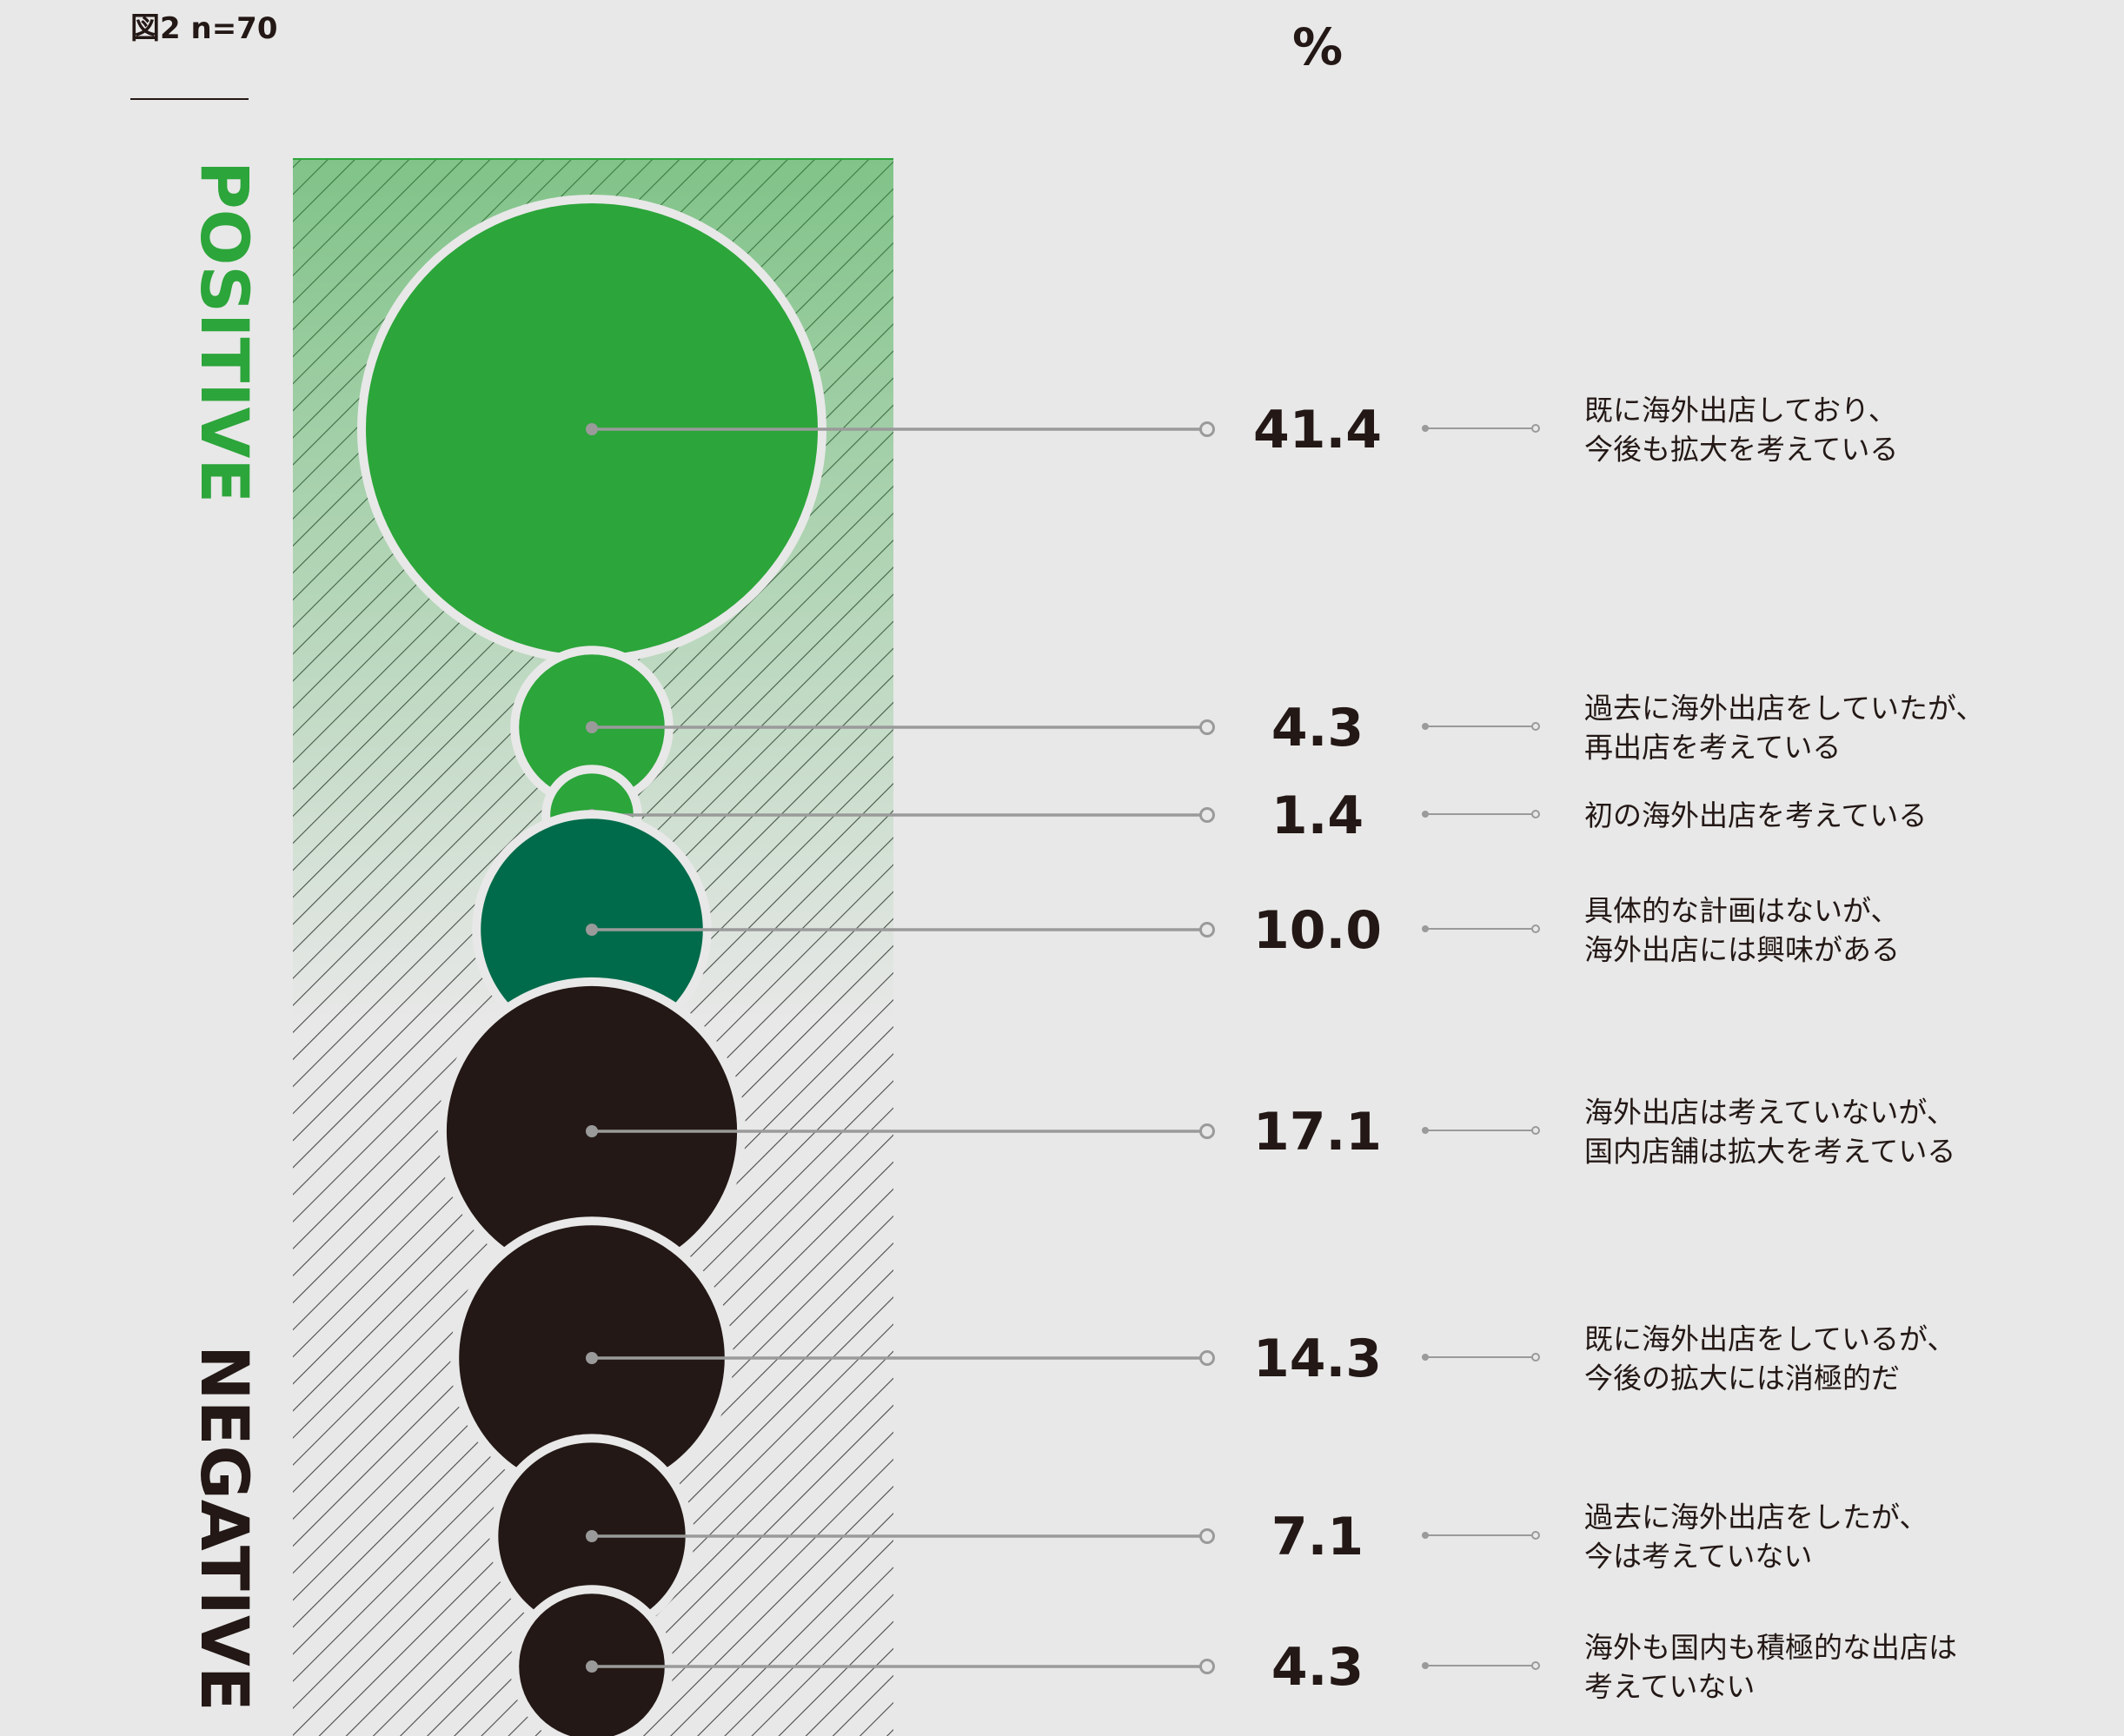 The height and width of the screenshot is (1736, 2124). Describe the element at coordinates (1769, 1152) in the screenshot. I see `description-label: 国内店舗は拡大を考えている` at that location.